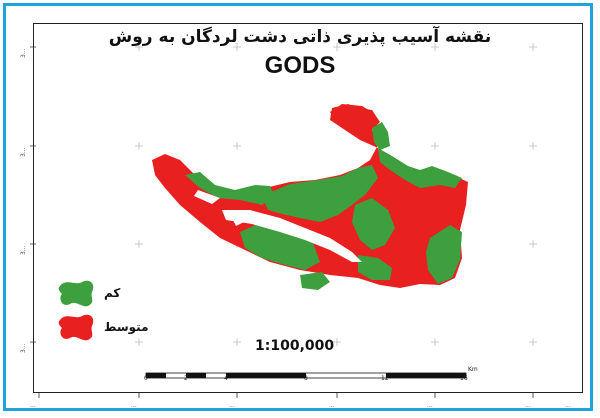 The height and width of the screenshot is (418, 600). I want to click on scale-unit: Km, so click(473, 369).